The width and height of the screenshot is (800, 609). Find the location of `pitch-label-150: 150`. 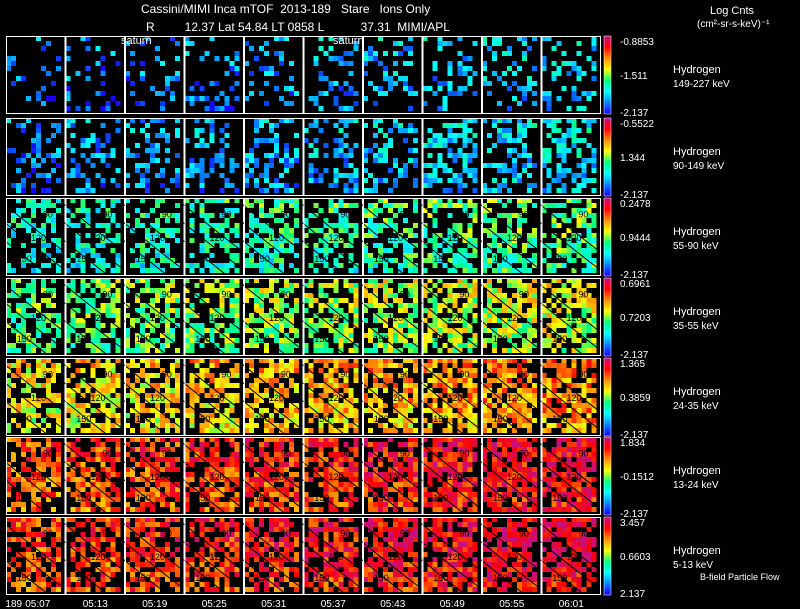

pitch-label-150: 150 is located at coordinates (262, 339).